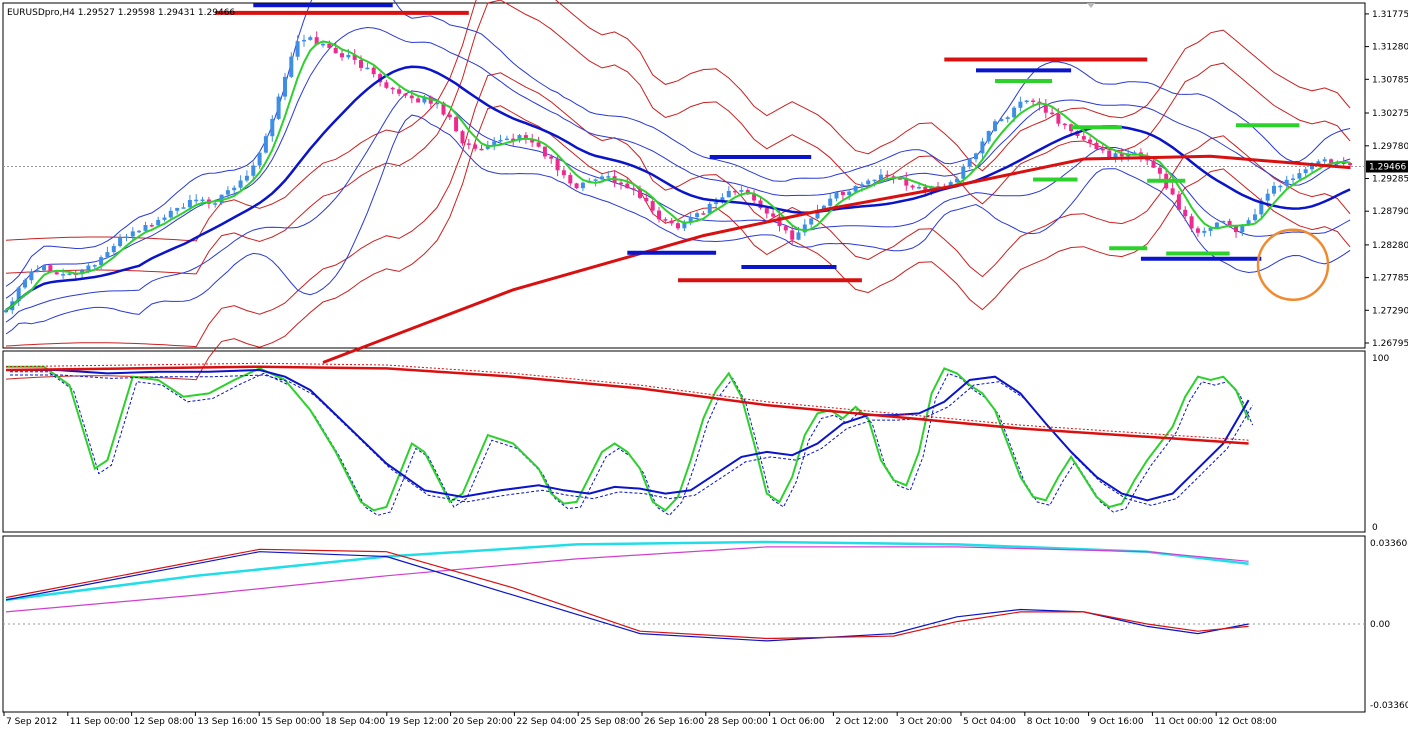 This screenshot has height=730, width=1408. Describe the element at coordinates (355, 722) in the screenshot. I see `x-tick-label: 18 Sep 04:00` at that location.